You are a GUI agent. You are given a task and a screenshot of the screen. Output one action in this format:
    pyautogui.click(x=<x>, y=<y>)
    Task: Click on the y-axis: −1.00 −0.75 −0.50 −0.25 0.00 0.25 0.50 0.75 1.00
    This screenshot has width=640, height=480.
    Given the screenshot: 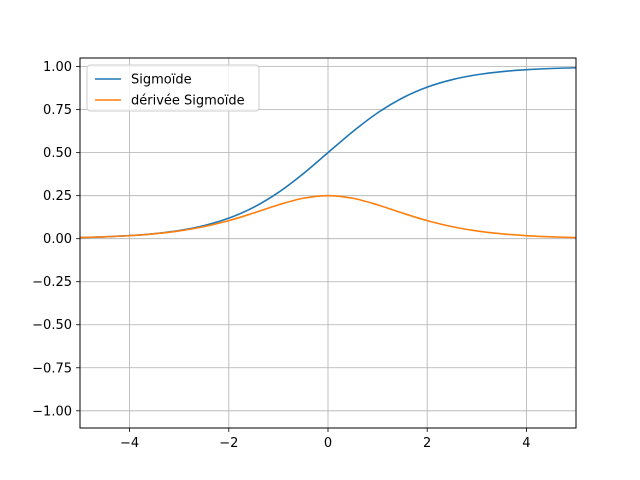 What is the action you would take?
    pyautogui.click(x=56, y=239)
    